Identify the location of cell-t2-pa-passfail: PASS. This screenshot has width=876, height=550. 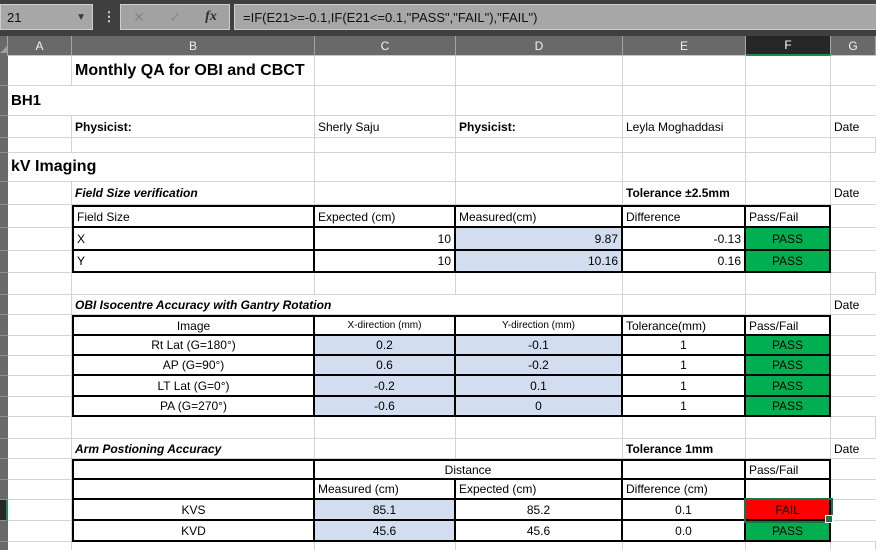
(788, 407).